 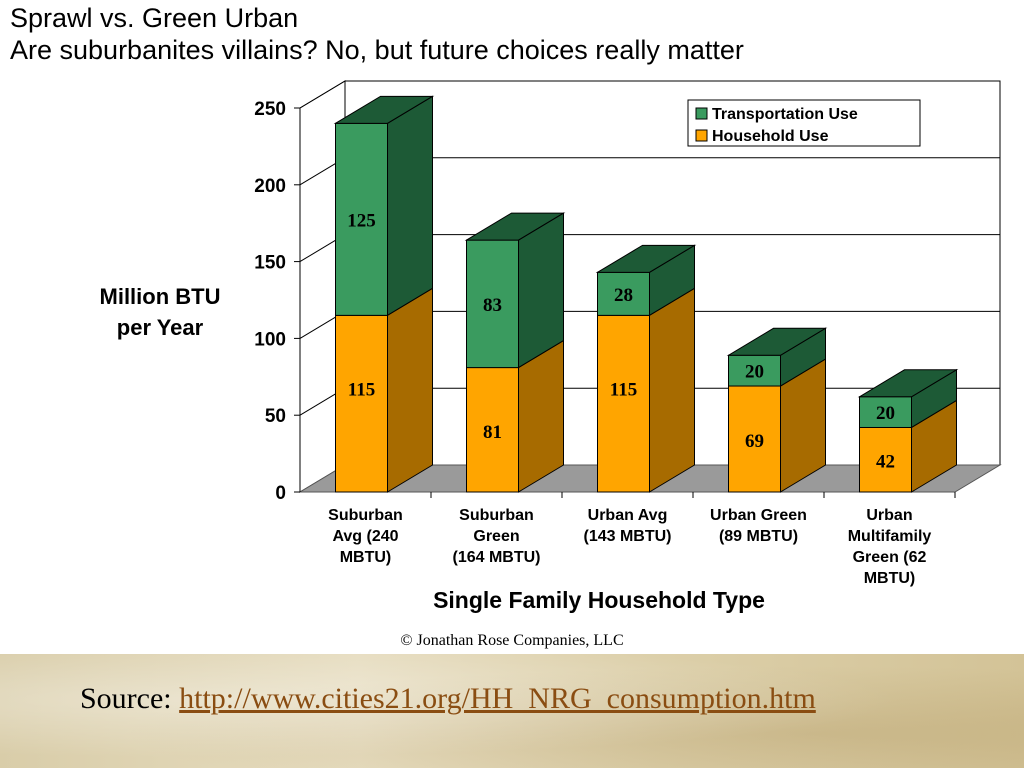 I want to click on y-tick-label: 150, so click(x=270, y=263).